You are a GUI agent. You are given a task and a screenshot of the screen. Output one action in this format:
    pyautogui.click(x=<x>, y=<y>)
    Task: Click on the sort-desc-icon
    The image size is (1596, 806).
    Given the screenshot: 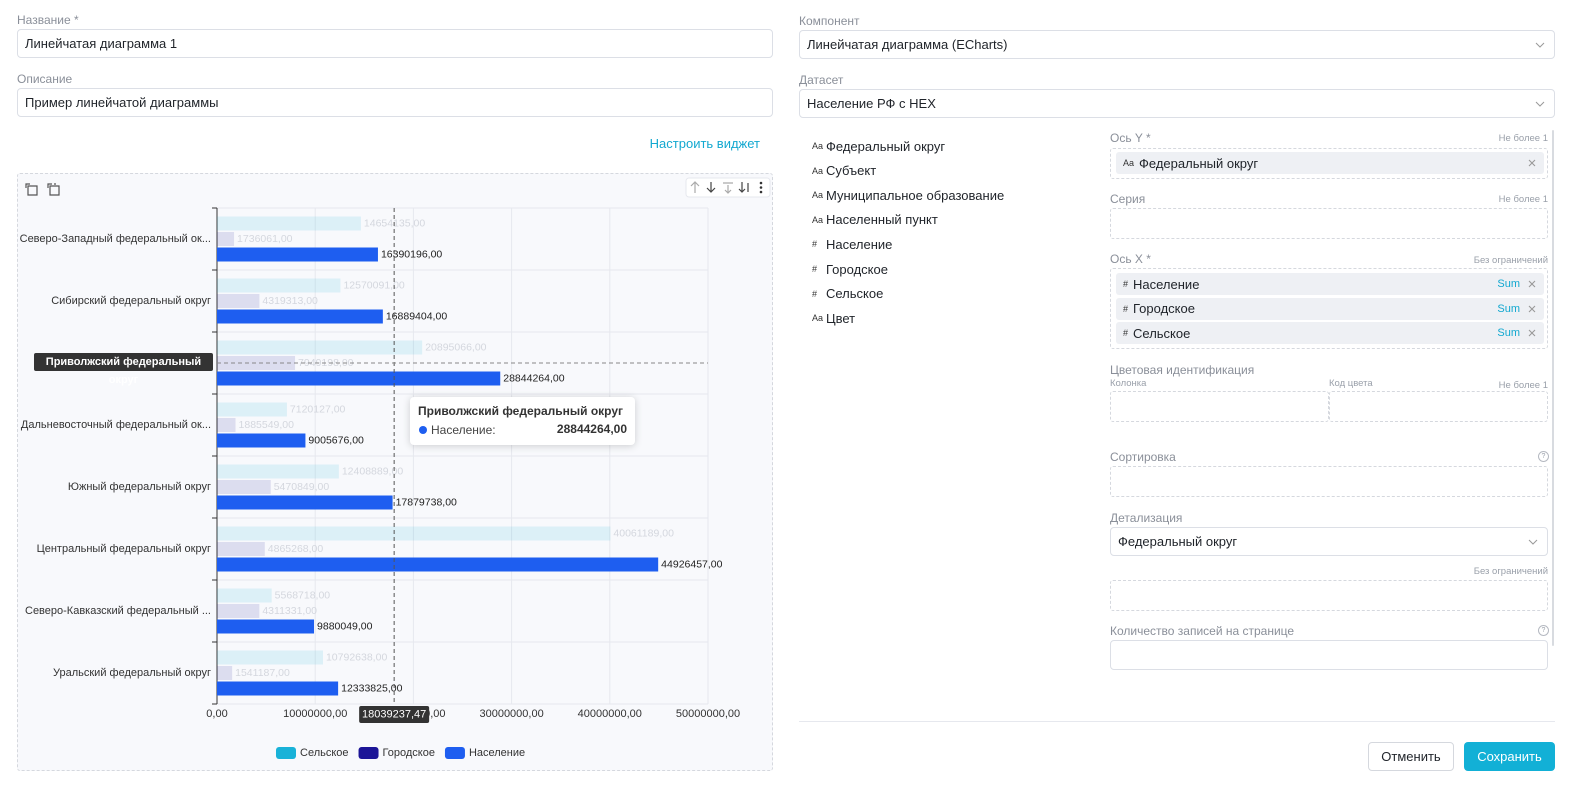 What is the action you would take?
    pyautogui.click(x=711, y=187)
    